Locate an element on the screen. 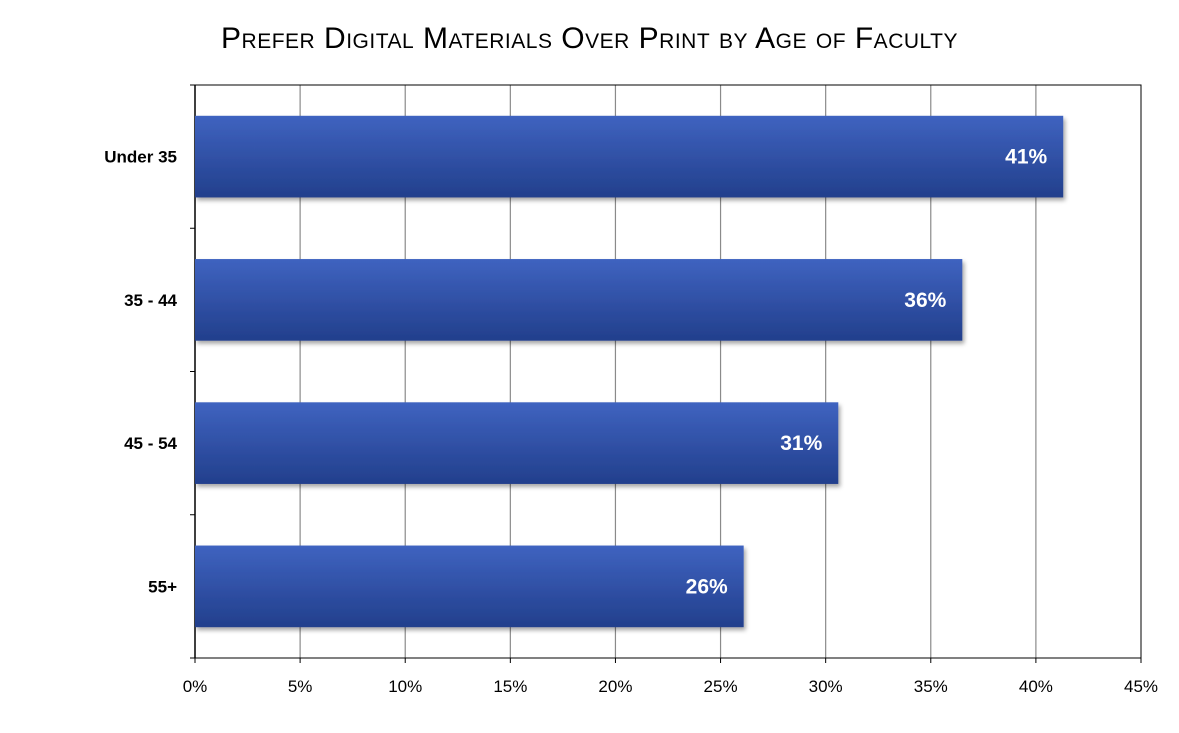 The image size is (1179, 733). x-tick-label: 30% is located at coordinates (826, 686).